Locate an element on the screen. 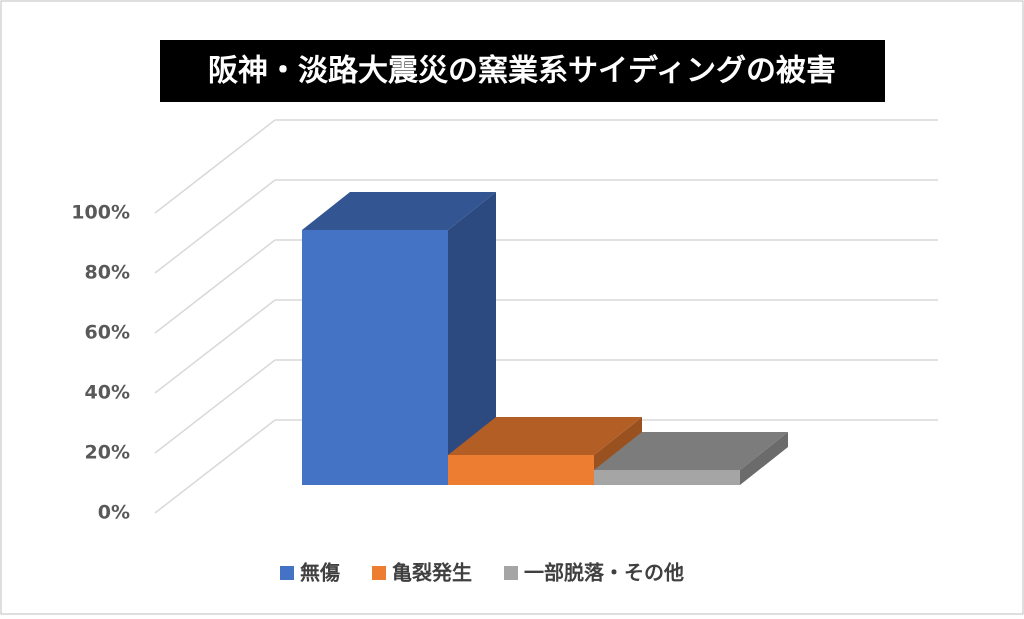  y-tick-label: 20% is located at coordinates (107, 453).